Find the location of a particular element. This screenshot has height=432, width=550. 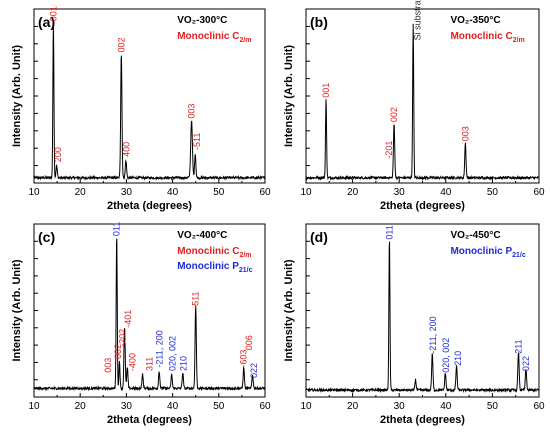

panel-title: VO₂-400°C is located at coordinates (202, 235).